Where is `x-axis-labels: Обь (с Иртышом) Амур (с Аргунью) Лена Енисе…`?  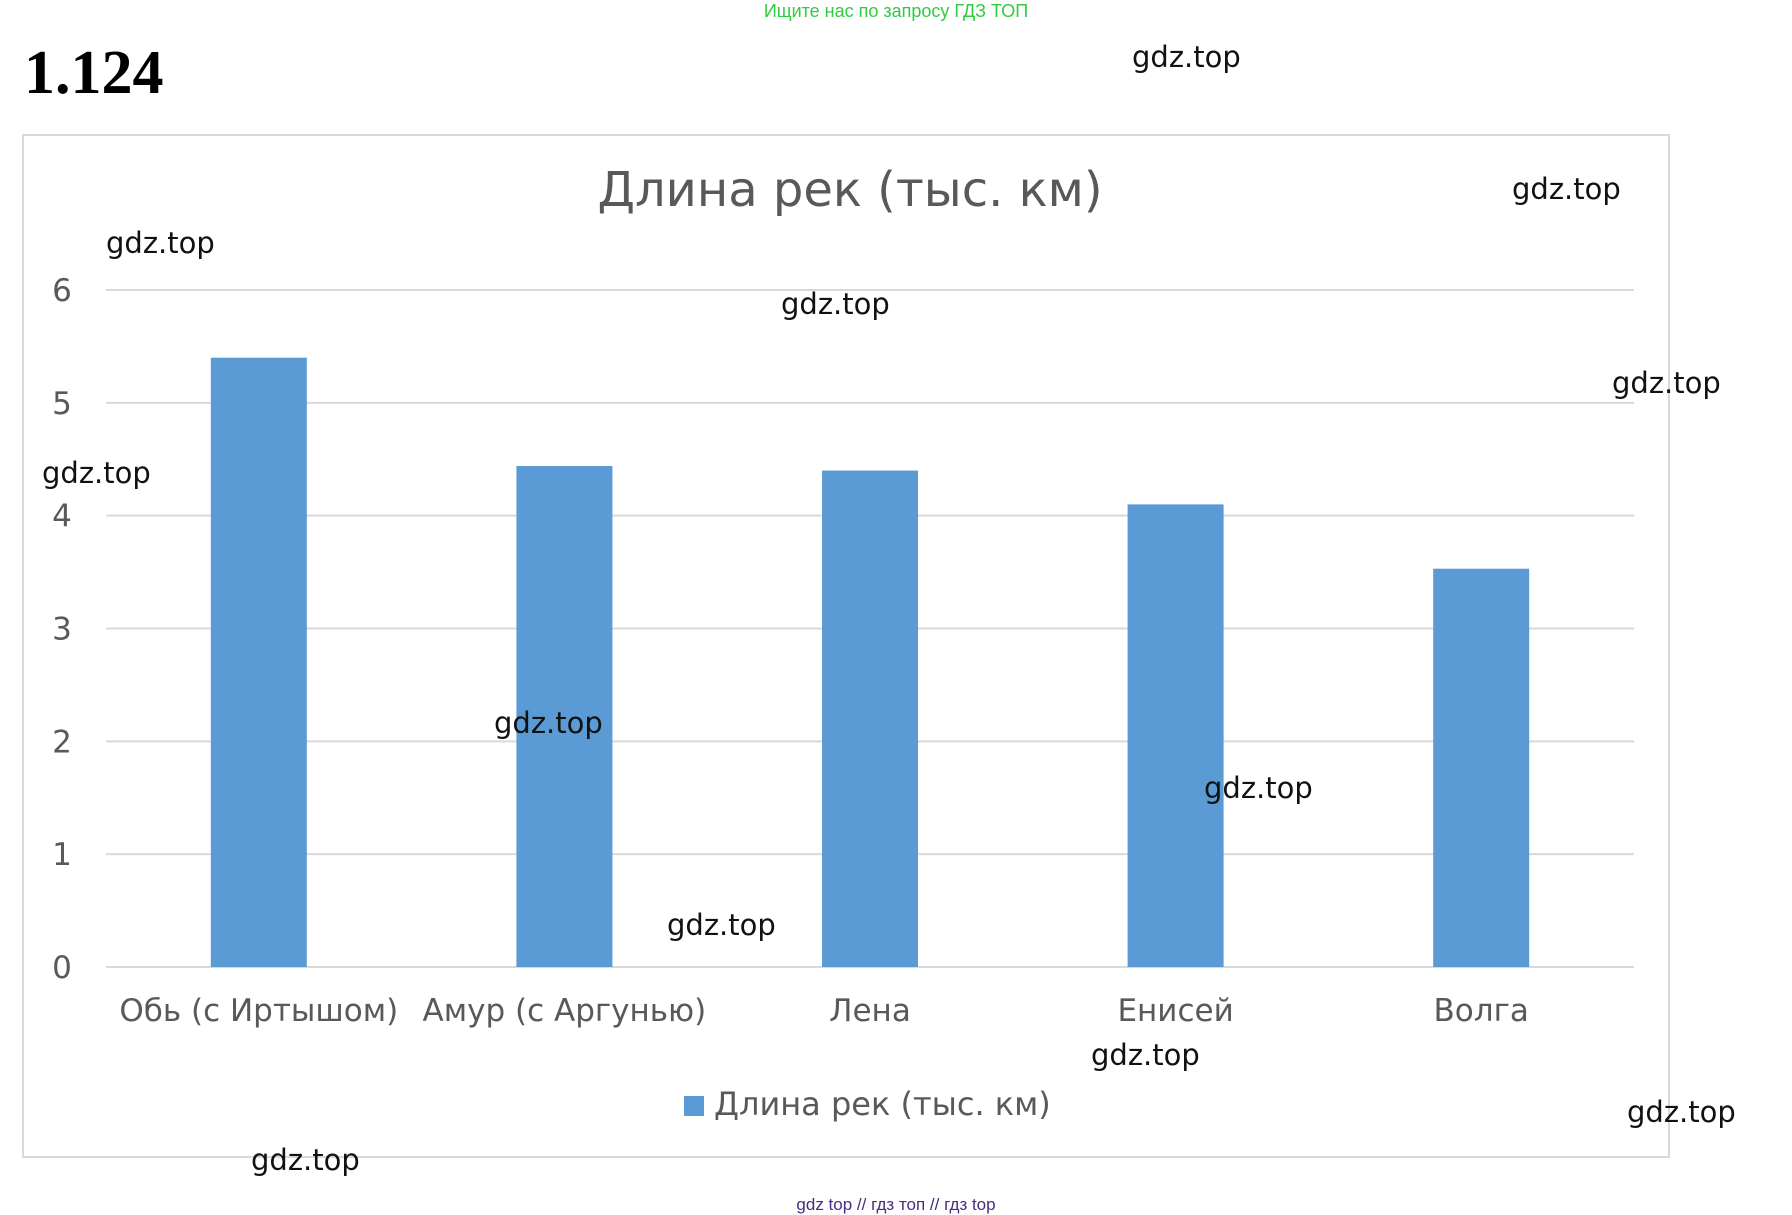
x-axis-labels: Обь (с Иртышом) Амур (с Аргунью) Лена Енисе… is located at coordinates (824, 1011).